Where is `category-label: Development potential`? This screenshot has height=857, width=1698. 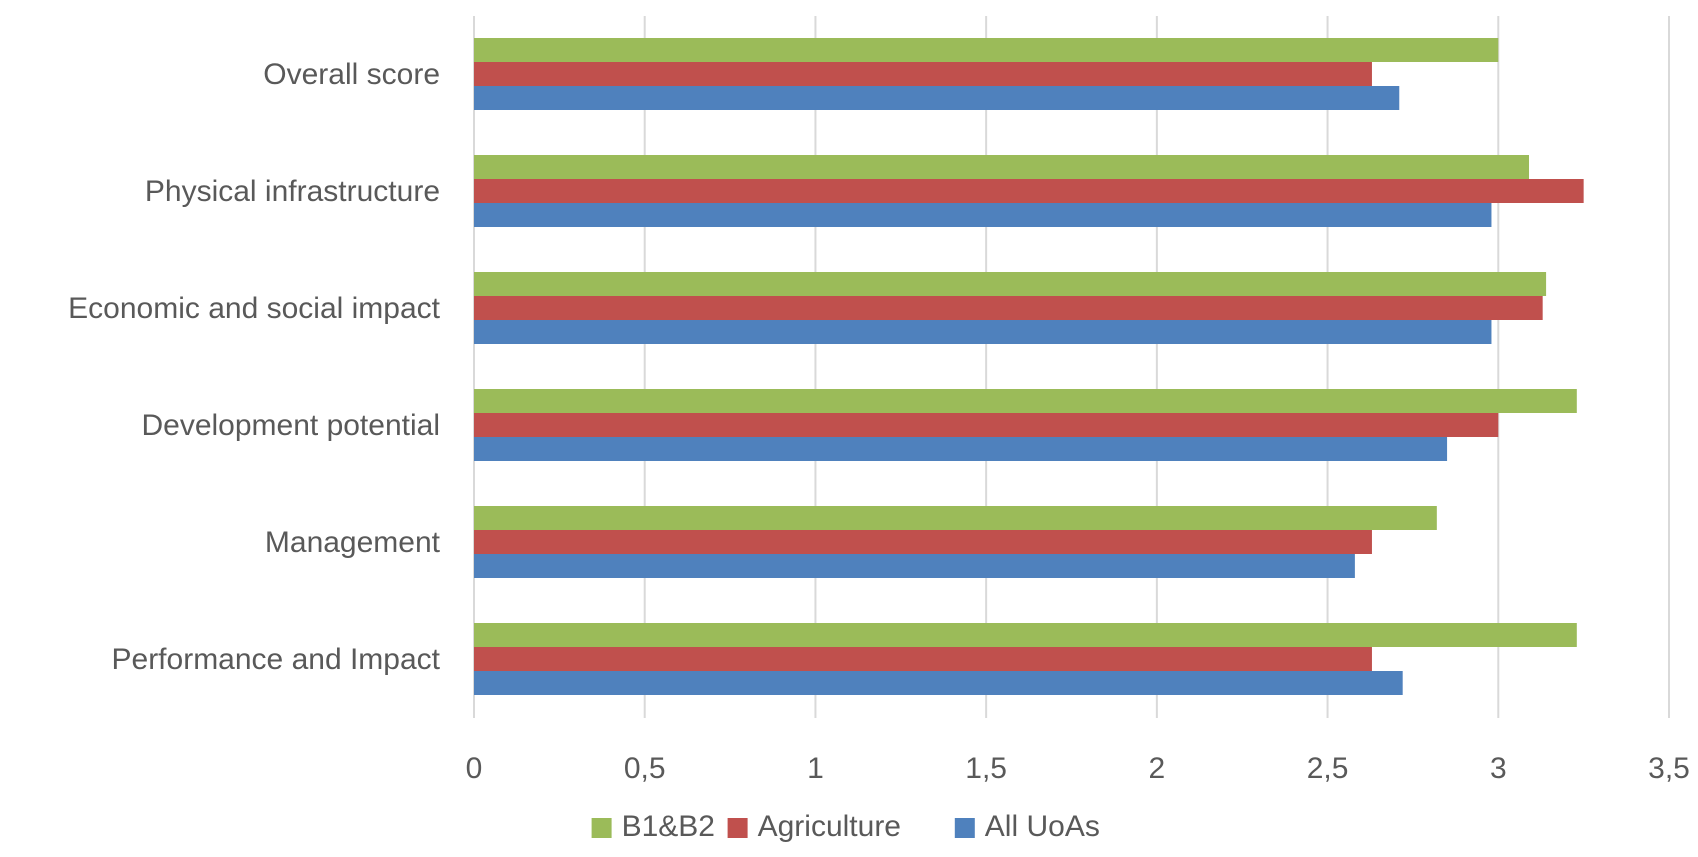
category-label: Development potential is located at coordinates (290, 425).